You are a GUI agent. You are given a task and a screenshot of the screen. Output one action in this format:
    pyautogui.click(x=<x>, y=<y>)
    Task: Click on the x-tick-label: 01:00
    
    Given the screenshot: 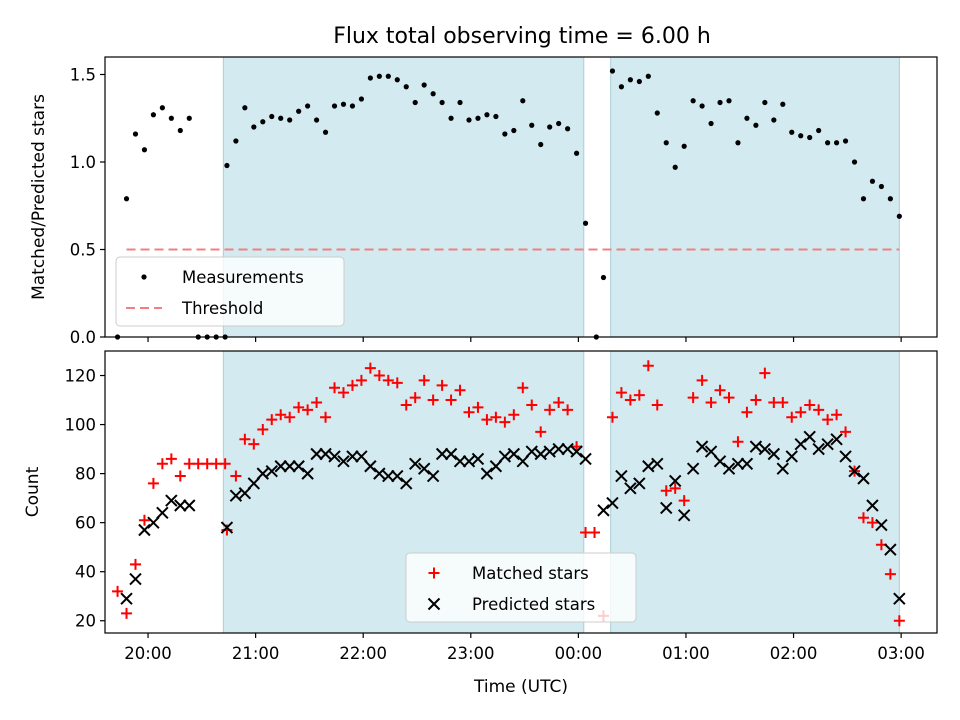 What is the action you would take?
    pyautogui.click(x=686, y=653)
    